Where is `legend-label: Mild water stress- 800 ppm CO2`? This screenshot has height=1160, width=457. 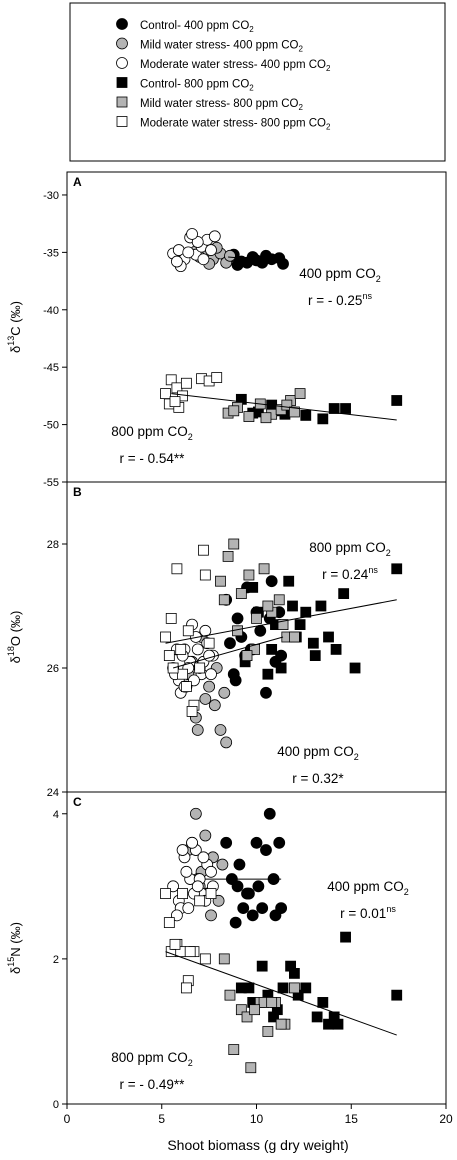 legend-label: Mild water stress- 800 ppm CO2 is located at coordinates (222, 105).